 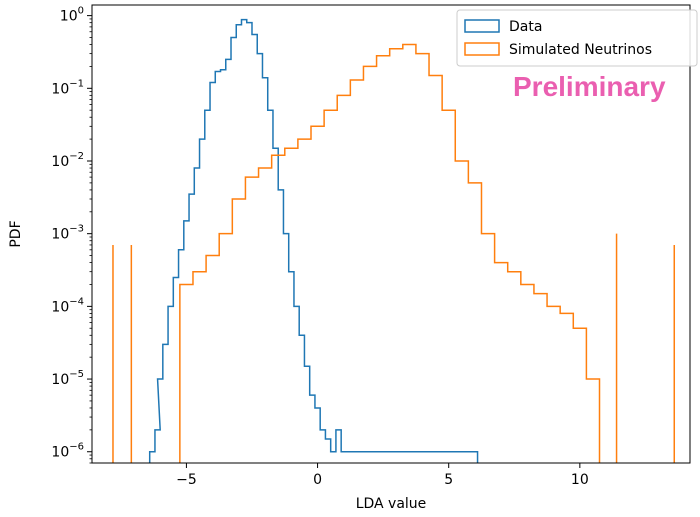 I want to click on y-tick-label: 10⁻¹, so click(x=67, y=87).